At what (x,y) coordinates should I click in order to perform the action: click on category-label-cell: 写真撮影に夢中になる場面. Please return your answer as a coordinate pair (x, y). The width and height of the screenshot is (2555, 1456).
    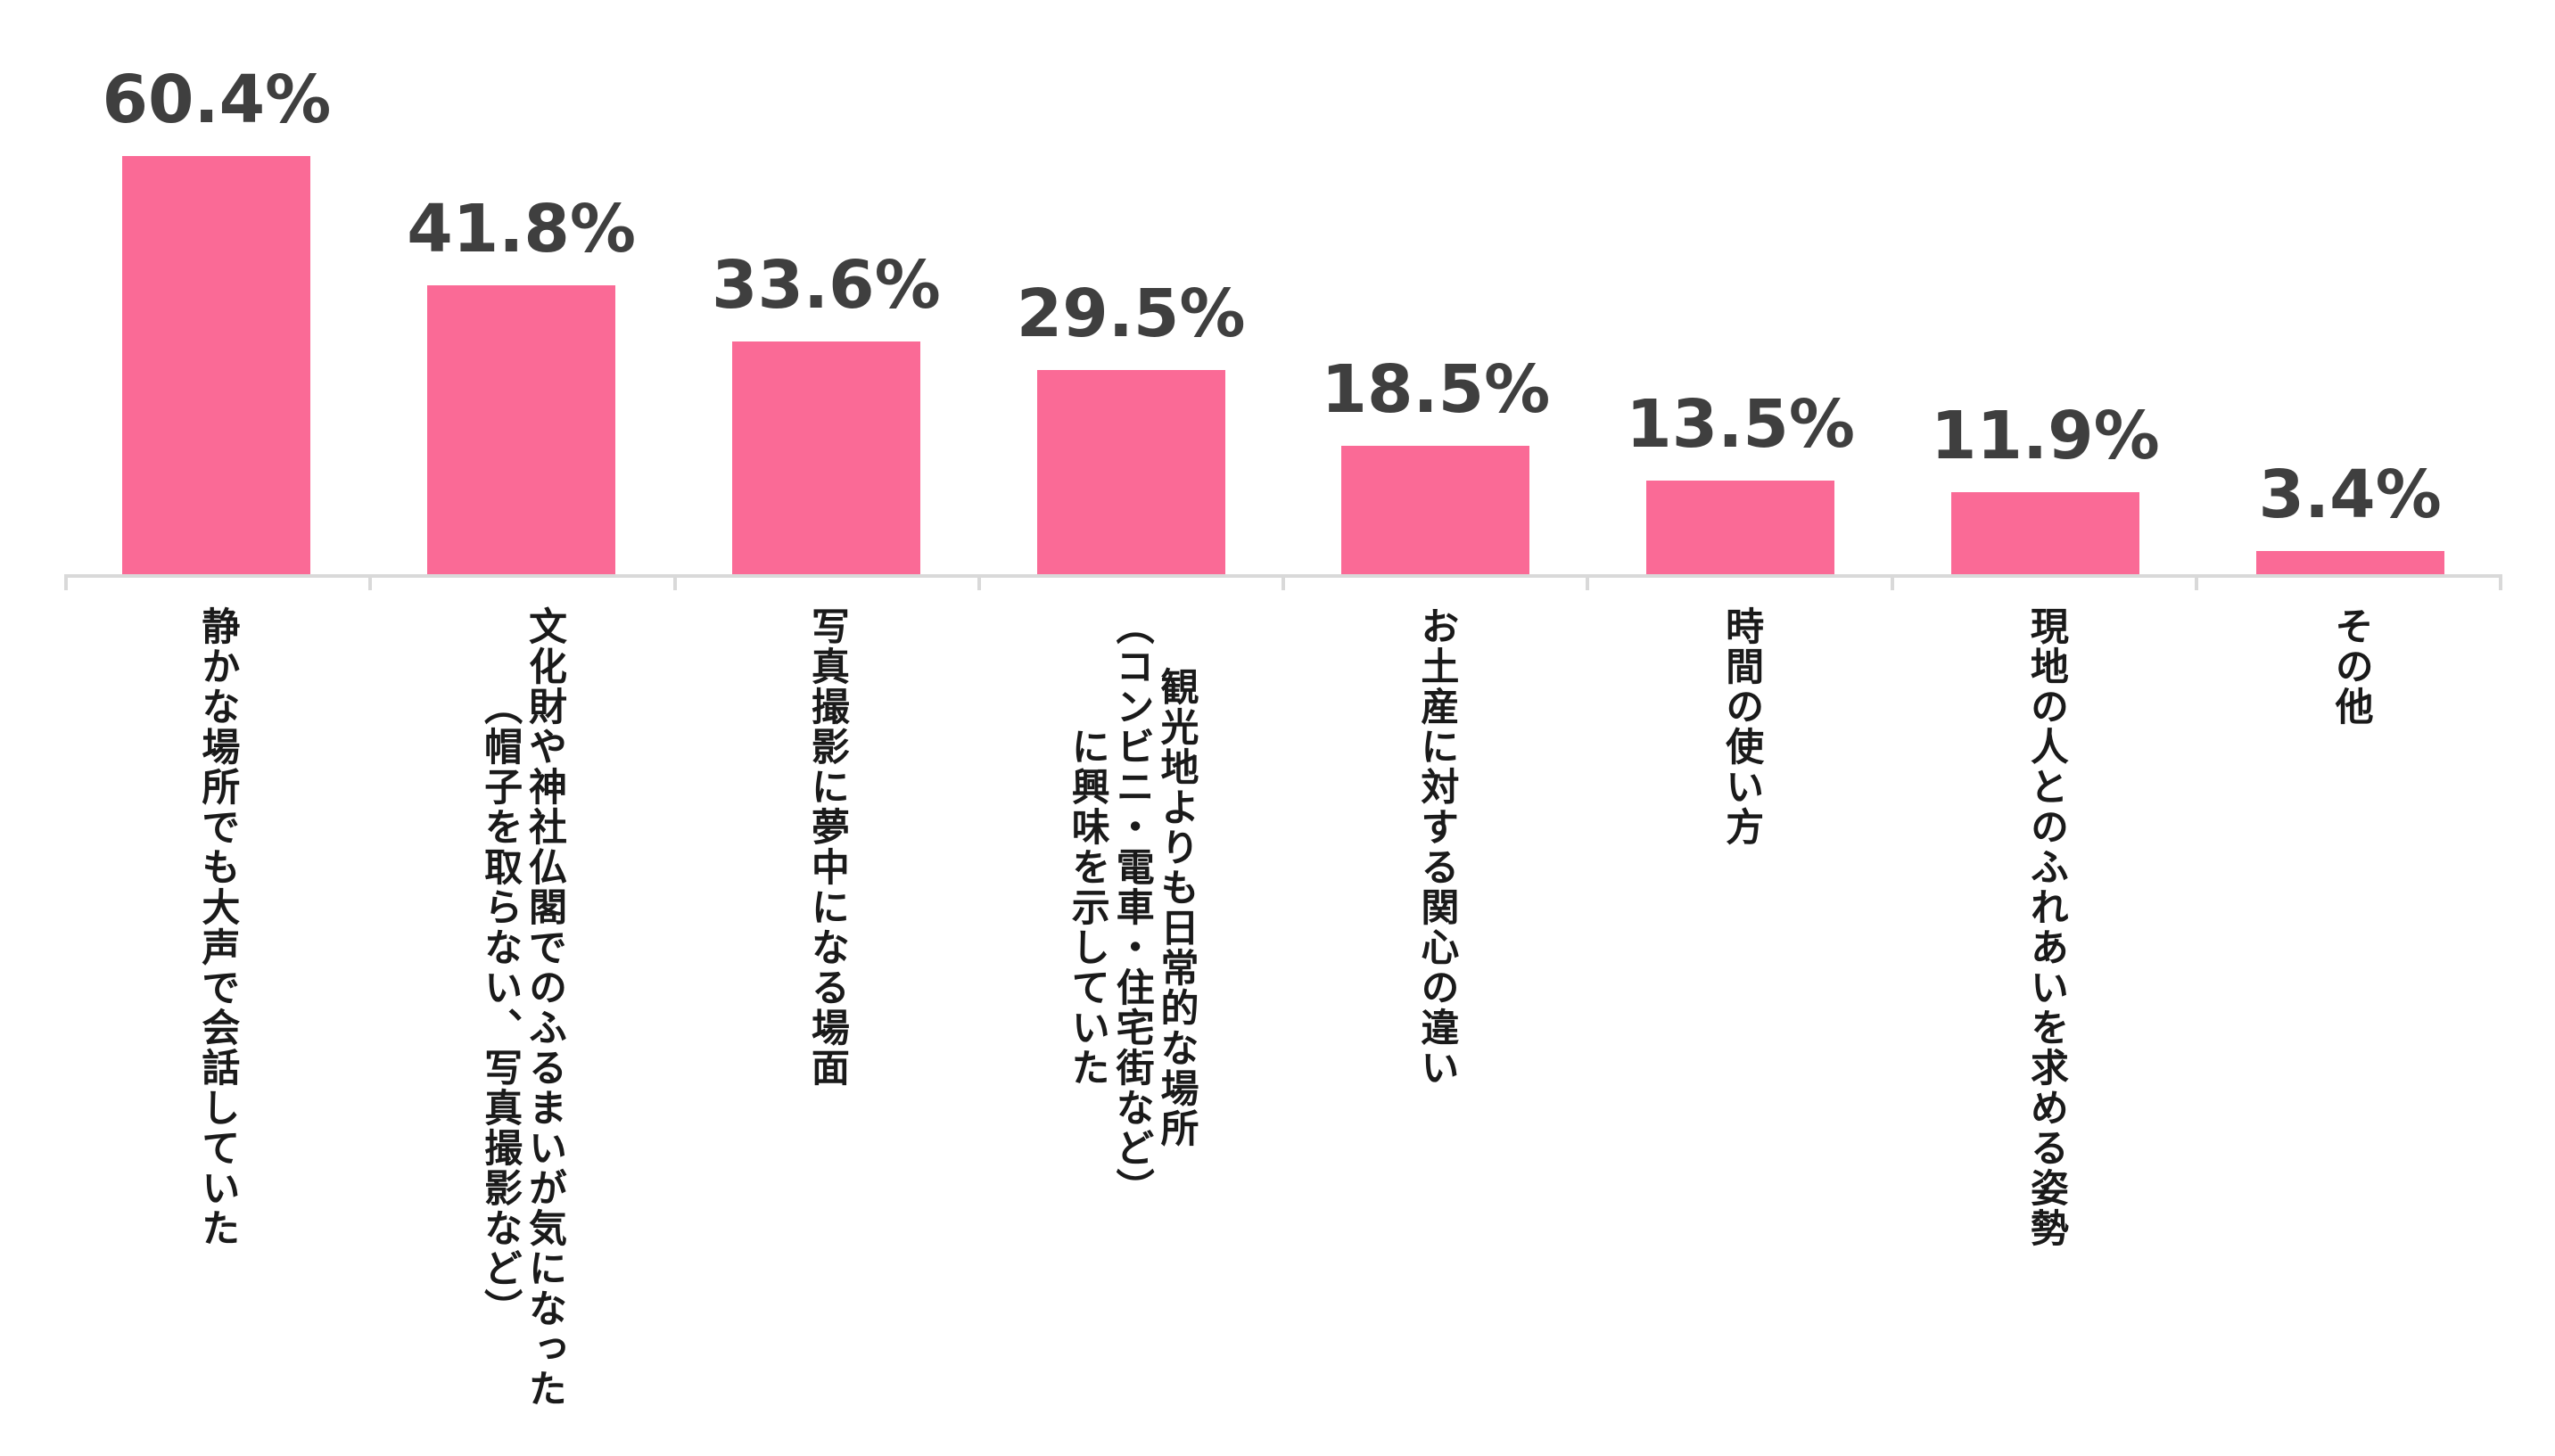
    Looking at the image, I should click on (827, 847).